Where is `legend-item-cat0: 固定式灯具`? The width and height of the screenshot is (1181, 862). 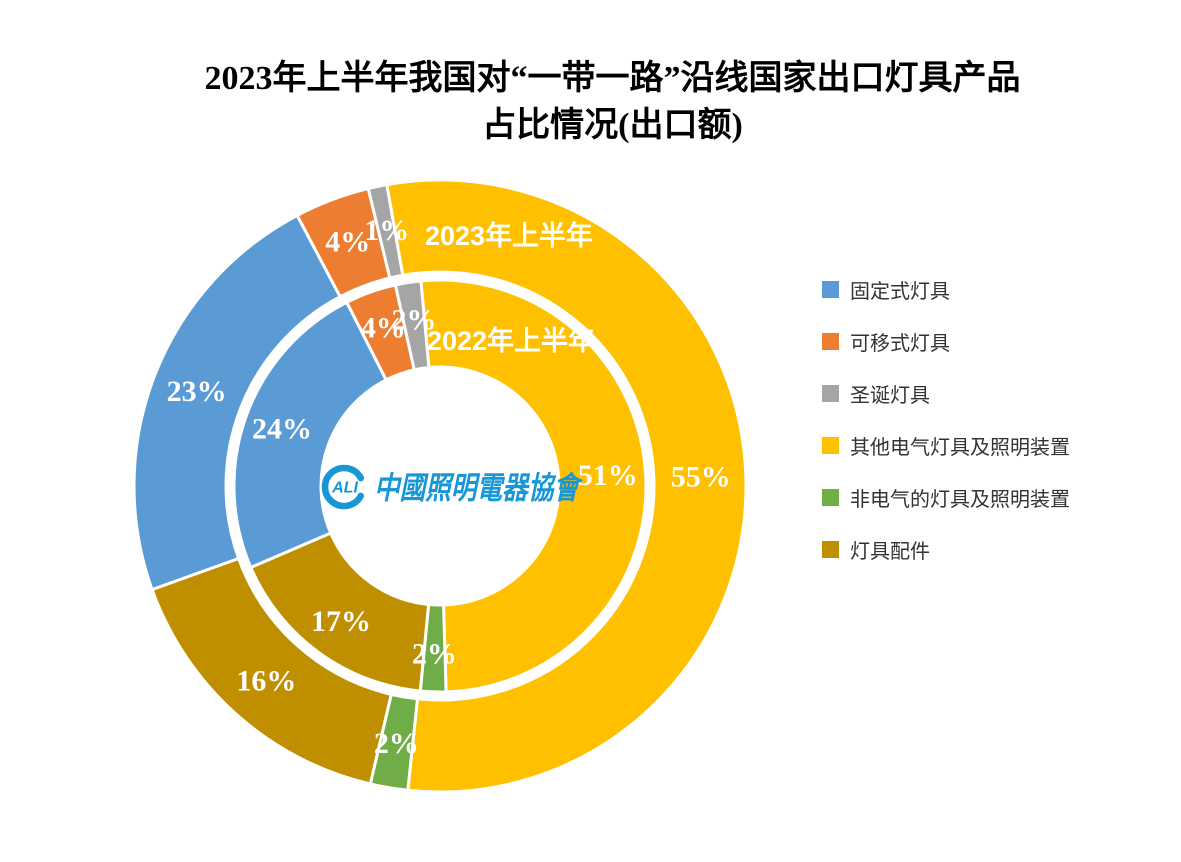 legend-item-cat0: 固定式灯具 is located at coordinates (946, 289).